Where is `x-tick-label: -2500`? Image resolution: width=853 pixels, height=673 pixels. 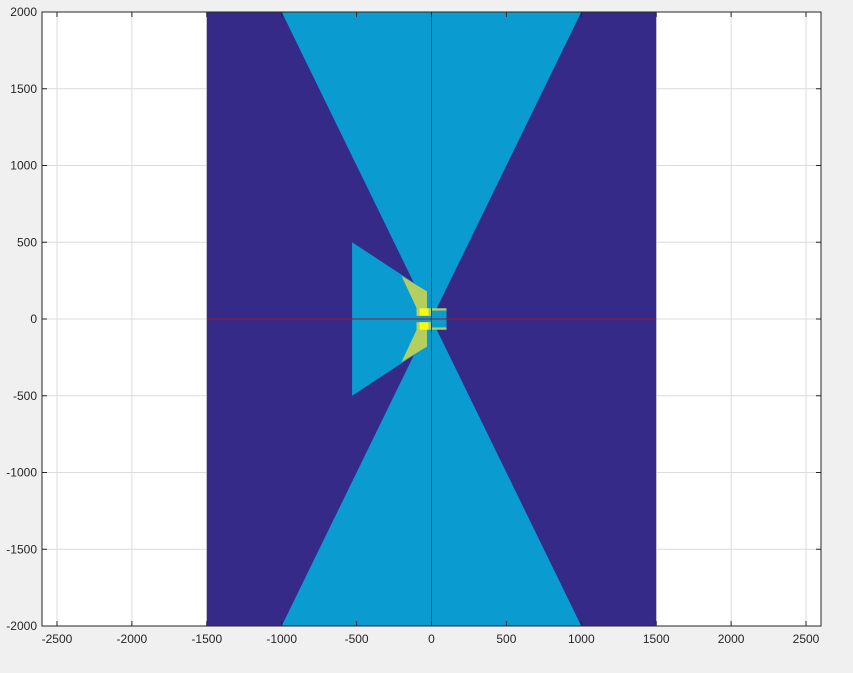 x-tick-label: -2500 is located at coordinates (57, 639).